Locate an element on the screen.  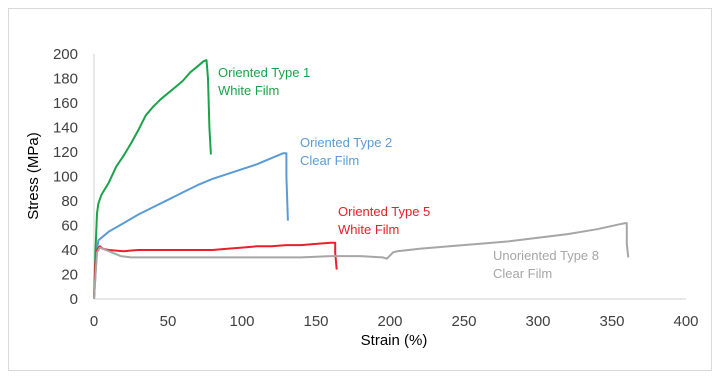
x-tick-label: 350 is located at coordinates (611, 321).